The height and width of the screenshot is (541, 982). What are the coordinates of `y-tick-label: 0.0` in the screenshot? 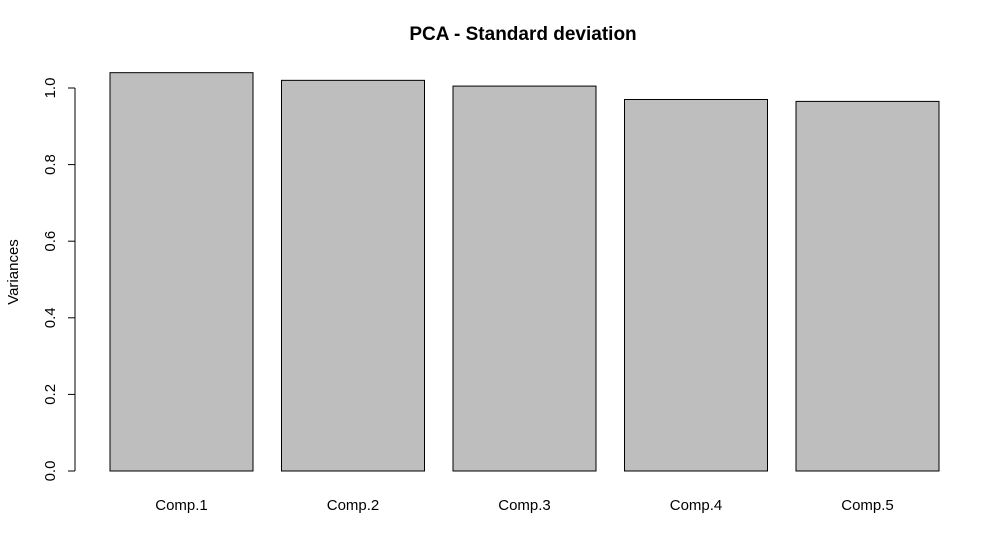 It's located at (50, 471).